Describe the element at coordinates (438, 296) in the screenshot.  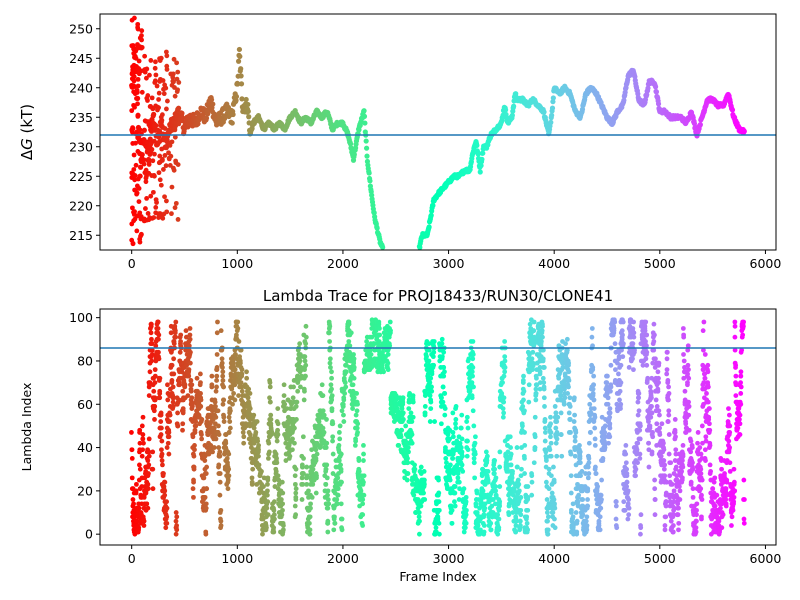
I see `lambda-trace-title: Lambda Trace for PROJ18433/RUN30/CLONE41` at that location.